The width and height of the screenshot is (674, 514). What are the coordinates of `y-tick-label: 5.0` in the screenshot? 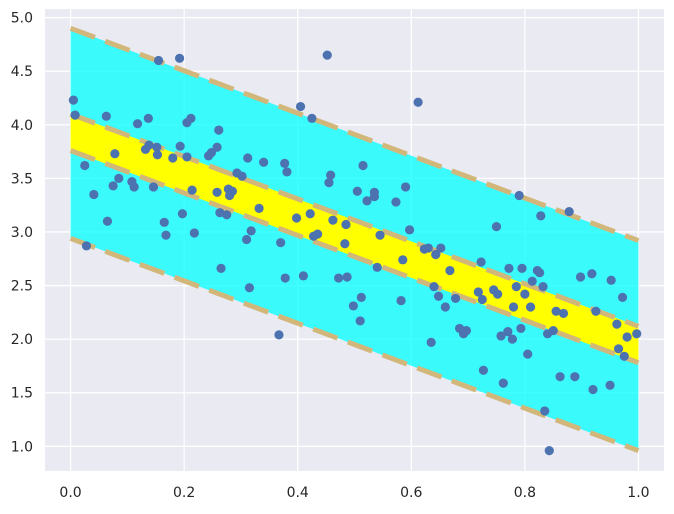 It's located at (22, 19).